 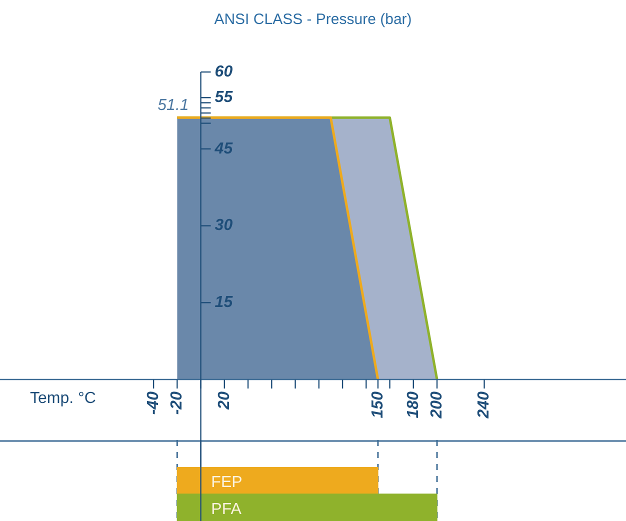 I want to click on y-tick-label: 30, so click(x=223, y=225).